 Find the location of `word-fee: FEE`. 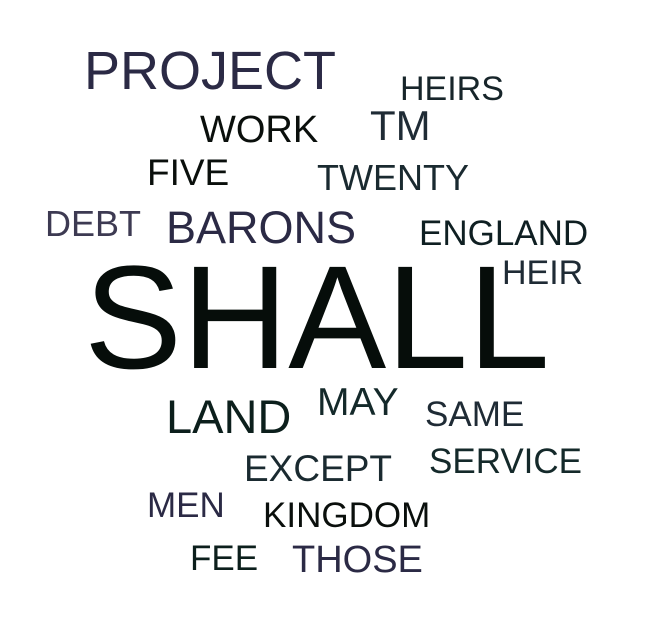

word-fee: FEE is located at coordinates (224, 558).